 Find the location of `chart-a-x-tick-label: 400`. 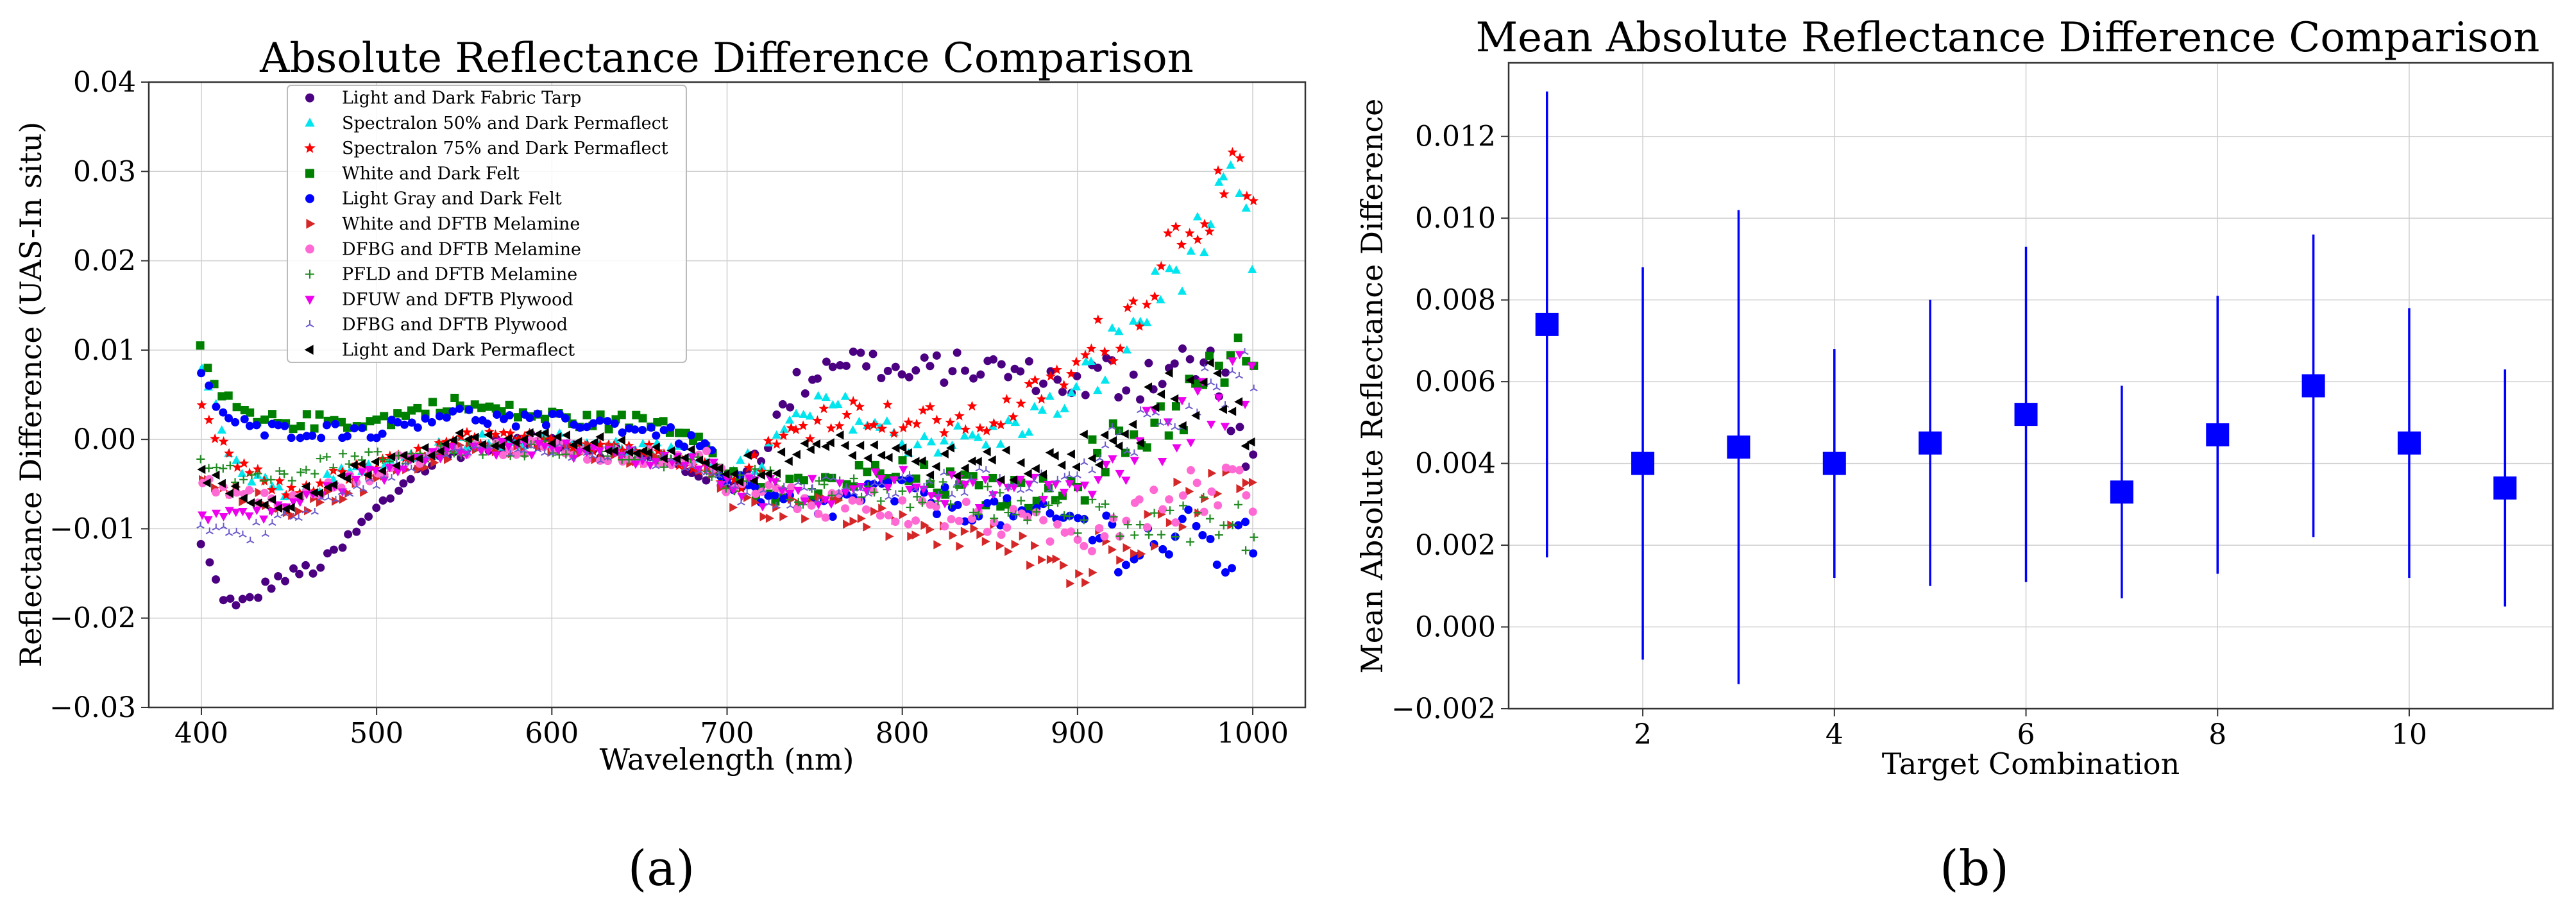

chart-a-x-tick-label: 400 is located at coordinates (201, 733).